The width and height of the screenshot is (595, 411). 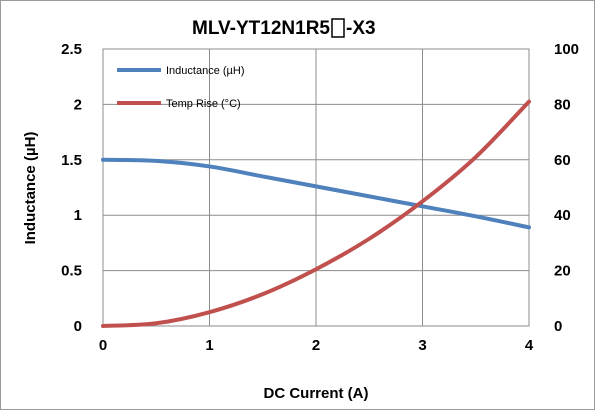 I want to click on y-tick-label: 1.5, so click(x=71, y=160).